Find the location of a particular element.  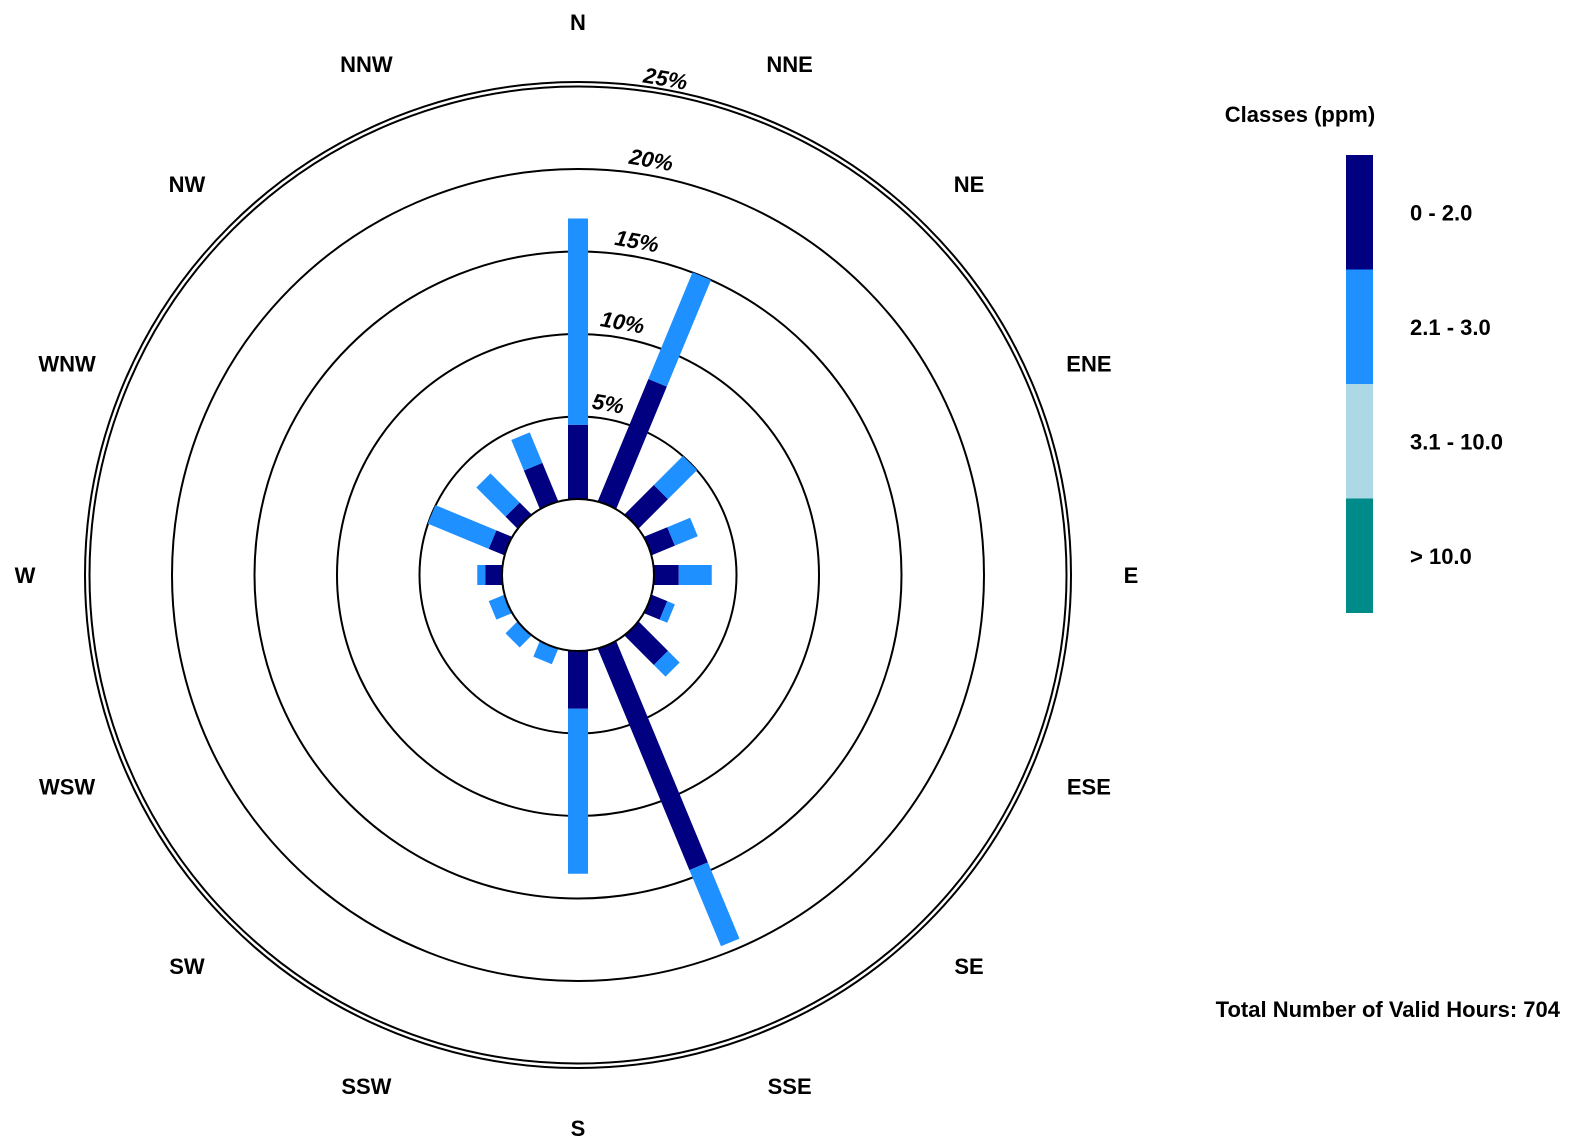

calm-circle is located at coordinates (578, 575).